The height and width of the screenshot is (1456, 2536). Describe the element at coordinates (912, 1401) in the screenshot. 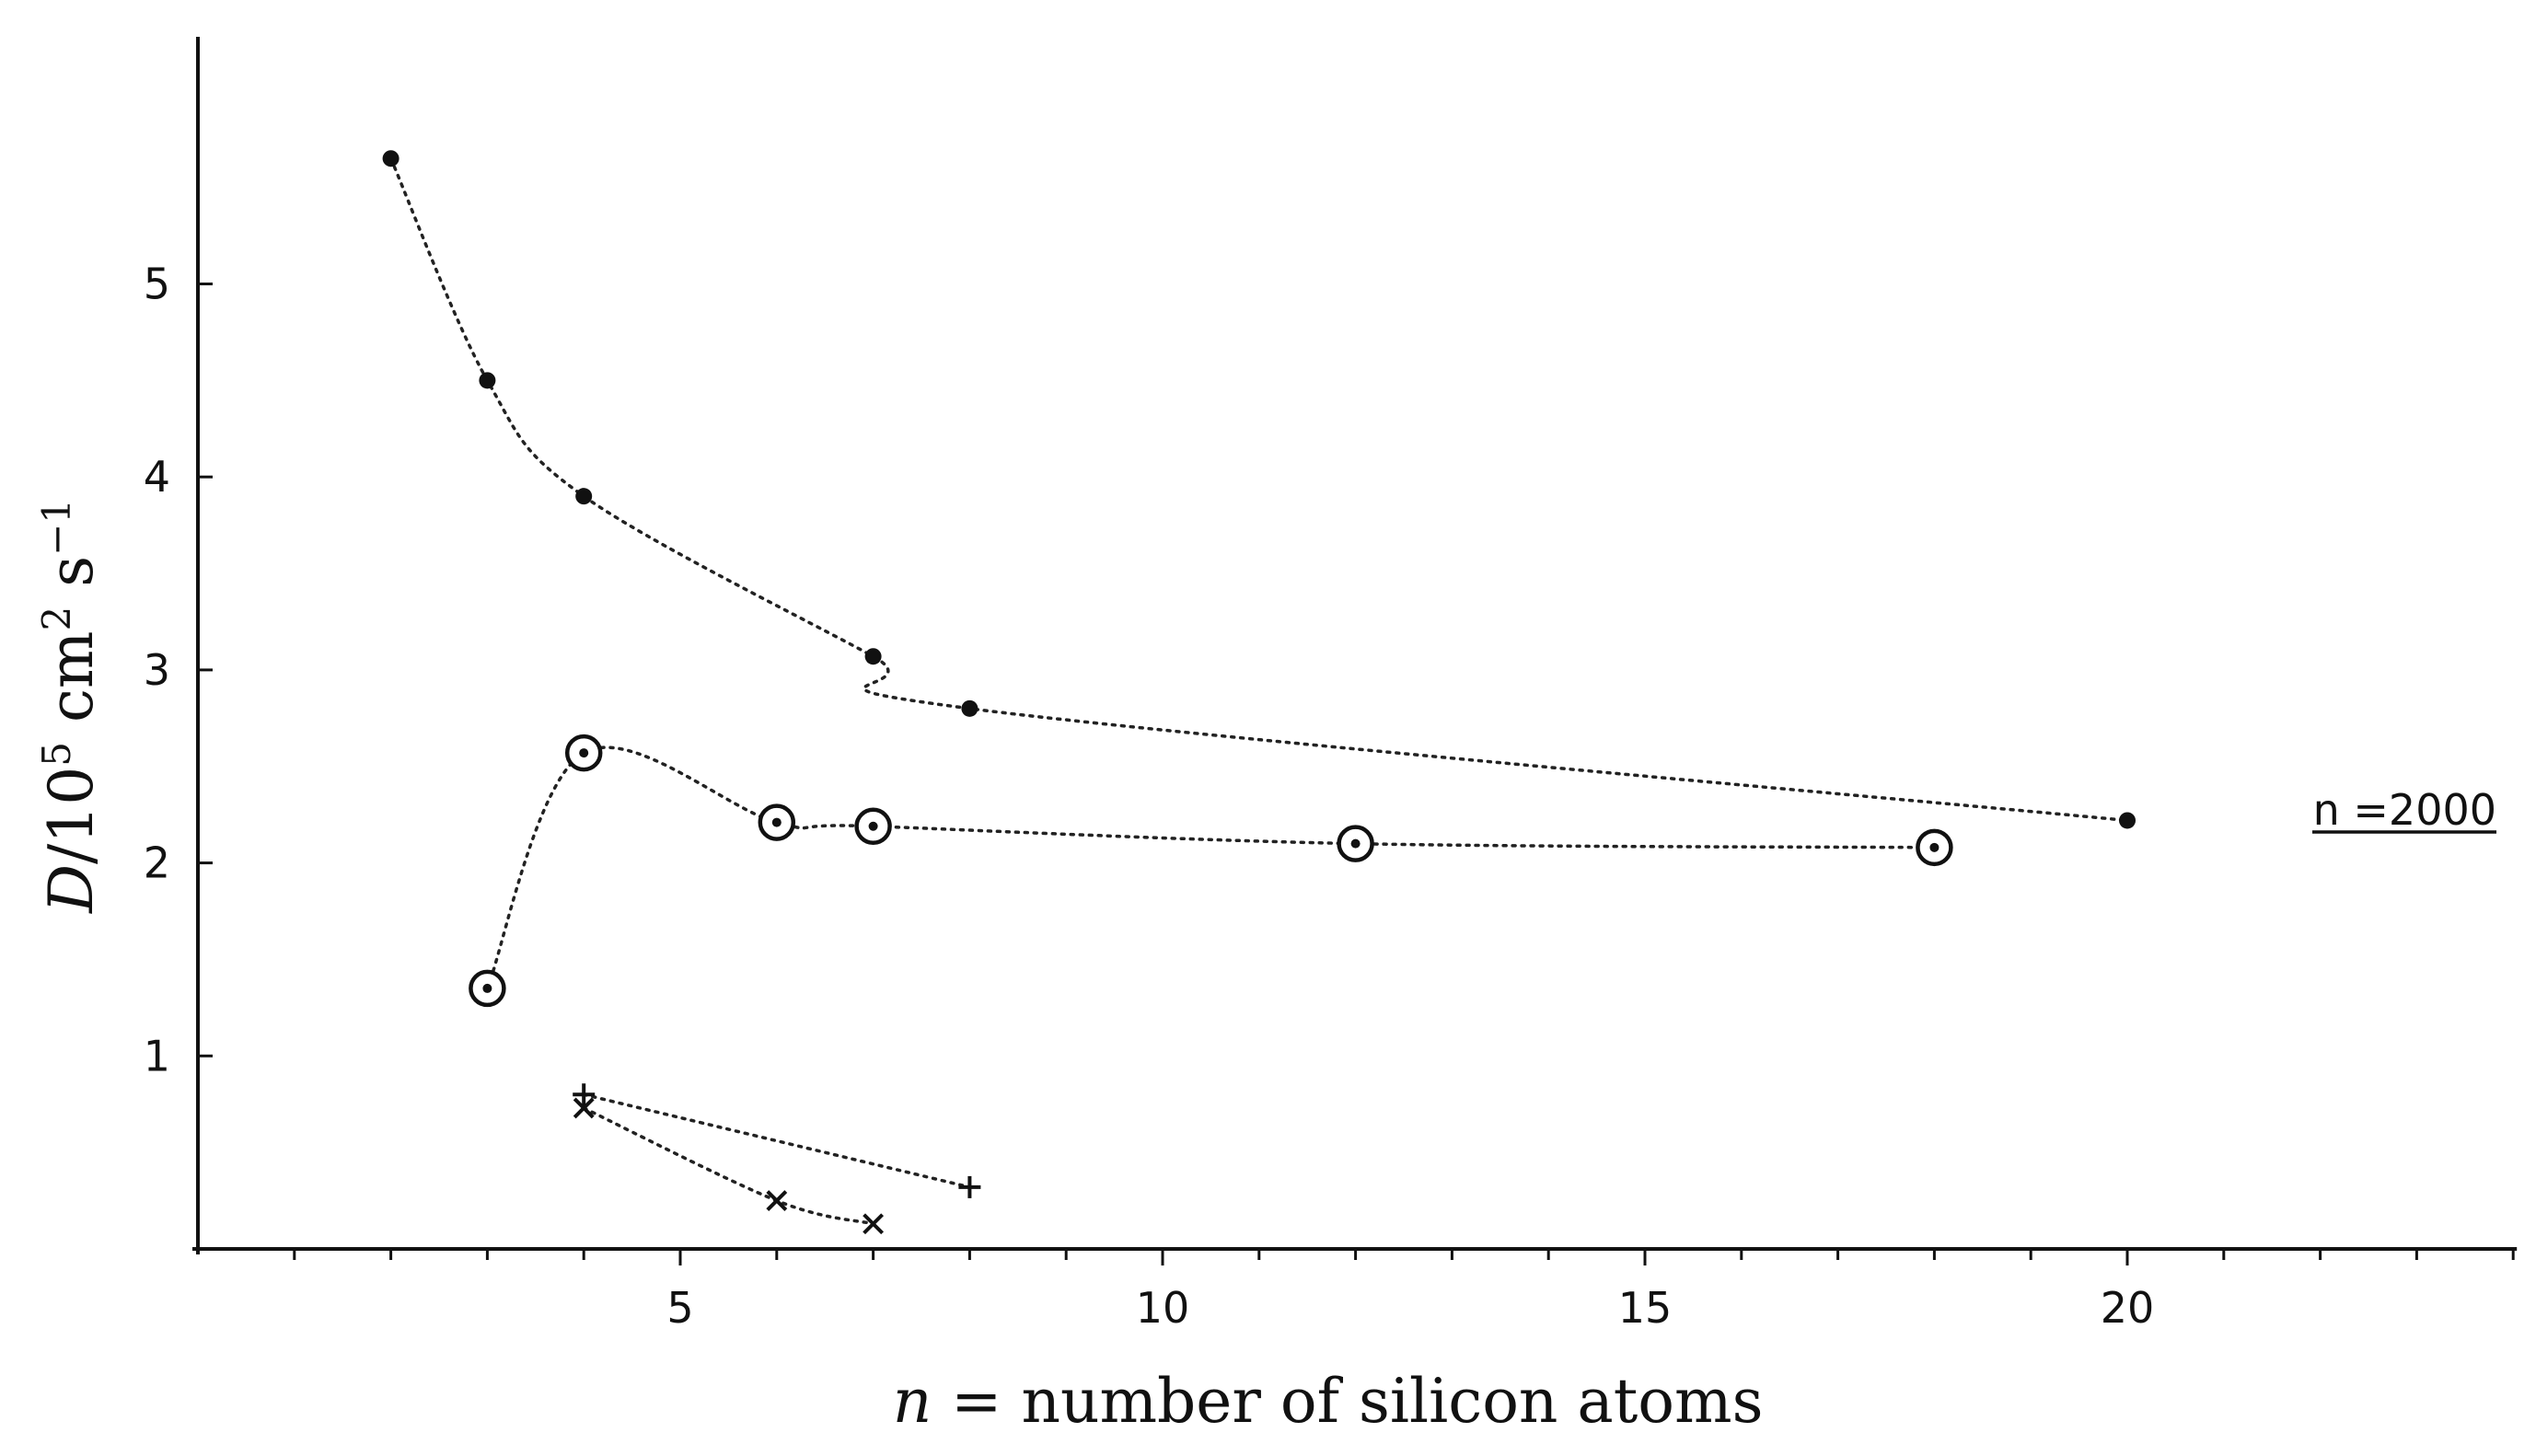

I see `x-axis-title-var: n` at that location.